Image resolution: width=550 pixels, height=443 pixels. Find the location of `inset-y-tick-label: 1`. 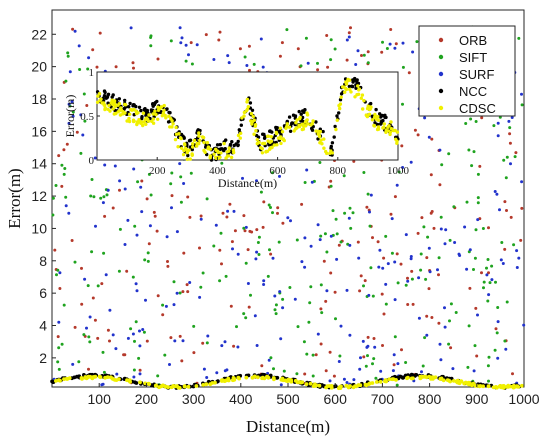

inset-y-tick-label: 1 is located at coordinates (92, 73).